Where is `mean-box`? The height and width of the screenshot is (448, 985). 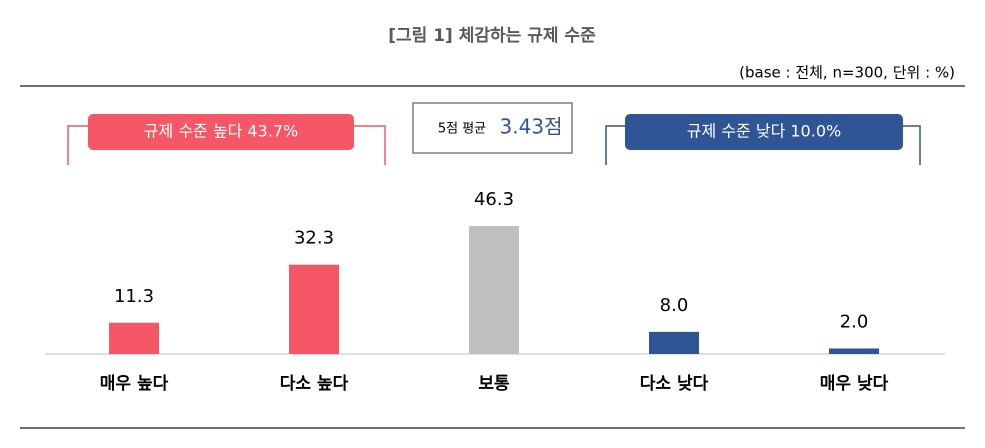
mean-box is located at coordinates (492, 128).